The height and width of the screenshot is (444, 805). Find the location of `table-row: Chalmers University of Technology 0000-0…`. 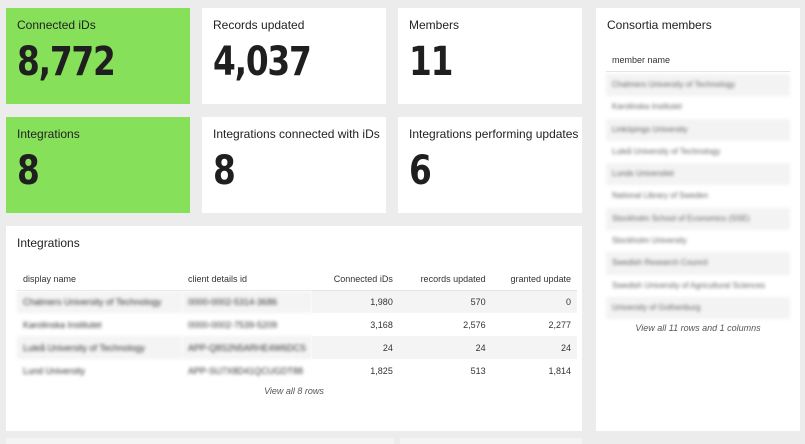

table-row: Chalmers University of Technology 0000-0… is located at coordinates (297, 301).